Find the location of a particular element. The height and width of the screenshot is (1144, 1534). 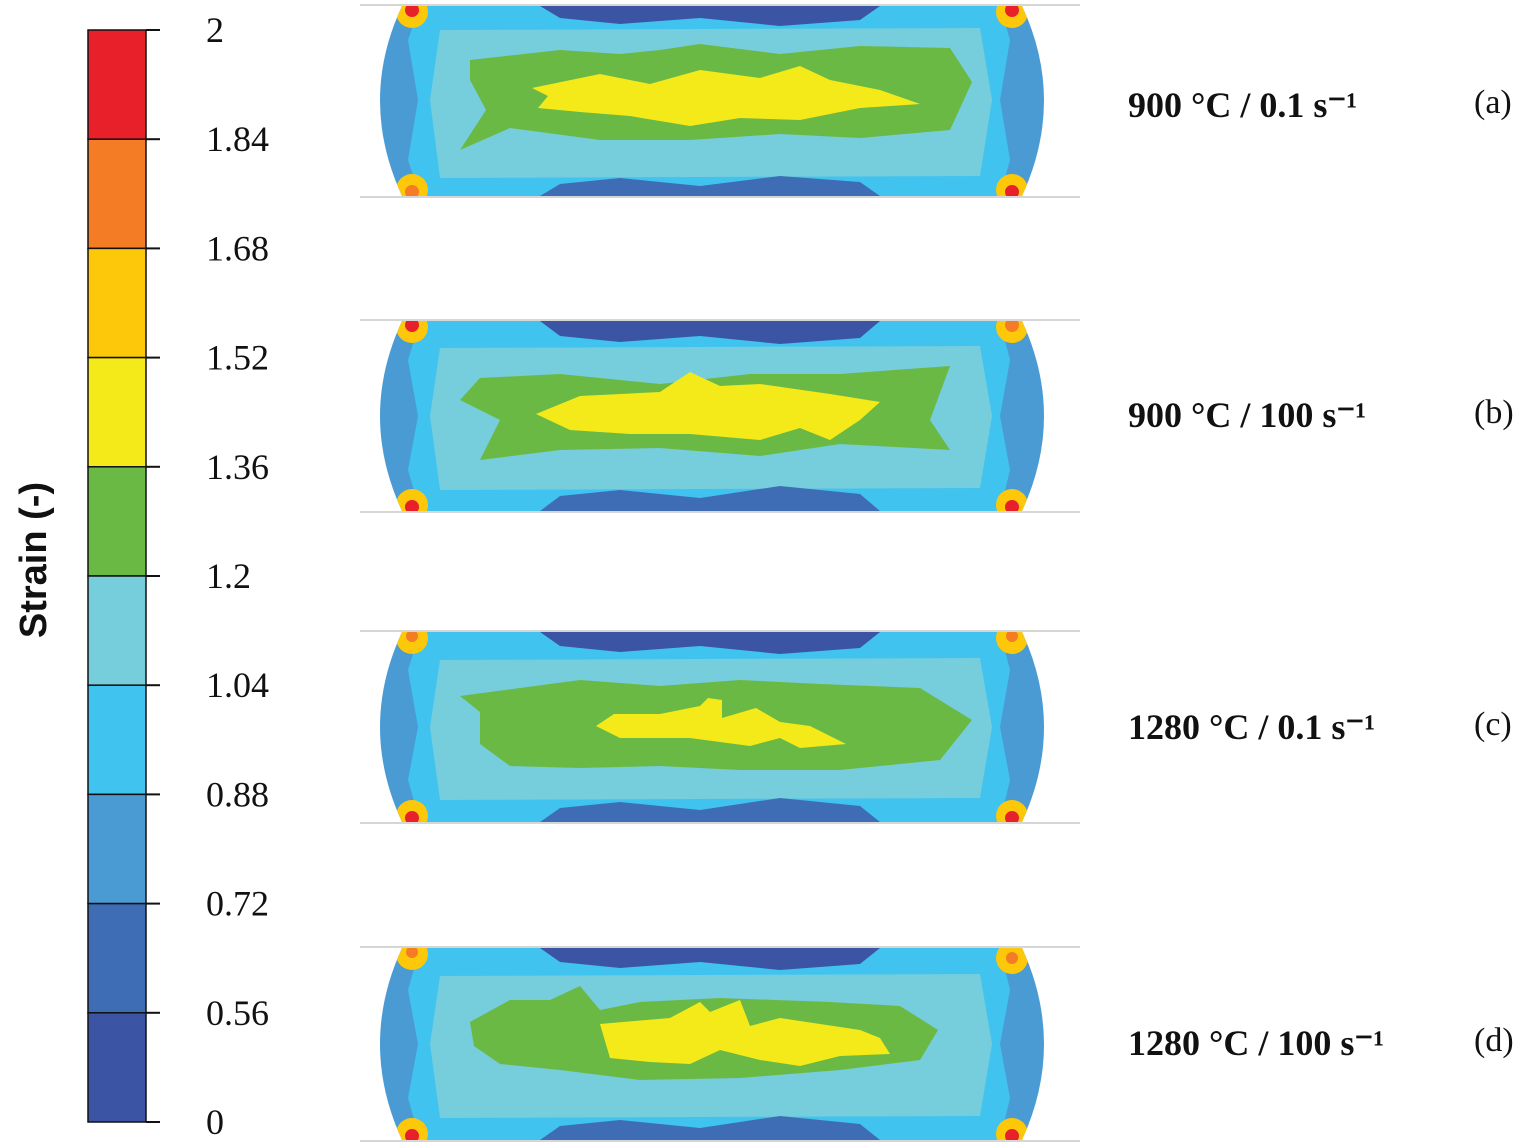

colorbar-tick-label: 1.36 is located at coordinates (237, 467).